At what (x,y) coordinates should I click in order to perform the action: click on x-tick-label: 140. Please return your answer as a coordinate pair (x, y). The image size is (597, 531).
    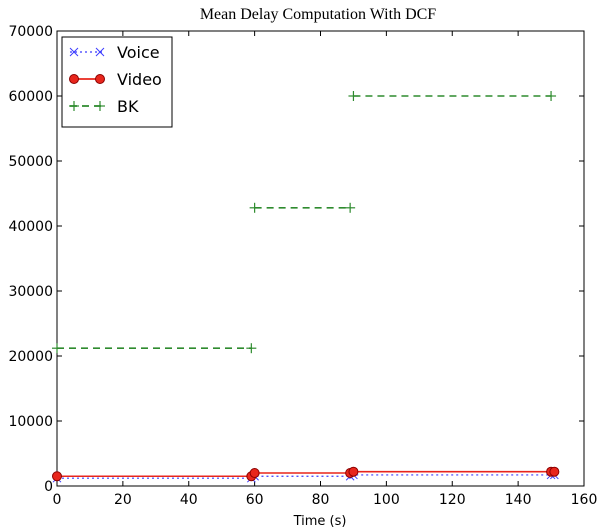
    Looking at the image, I should click on (518, 500).